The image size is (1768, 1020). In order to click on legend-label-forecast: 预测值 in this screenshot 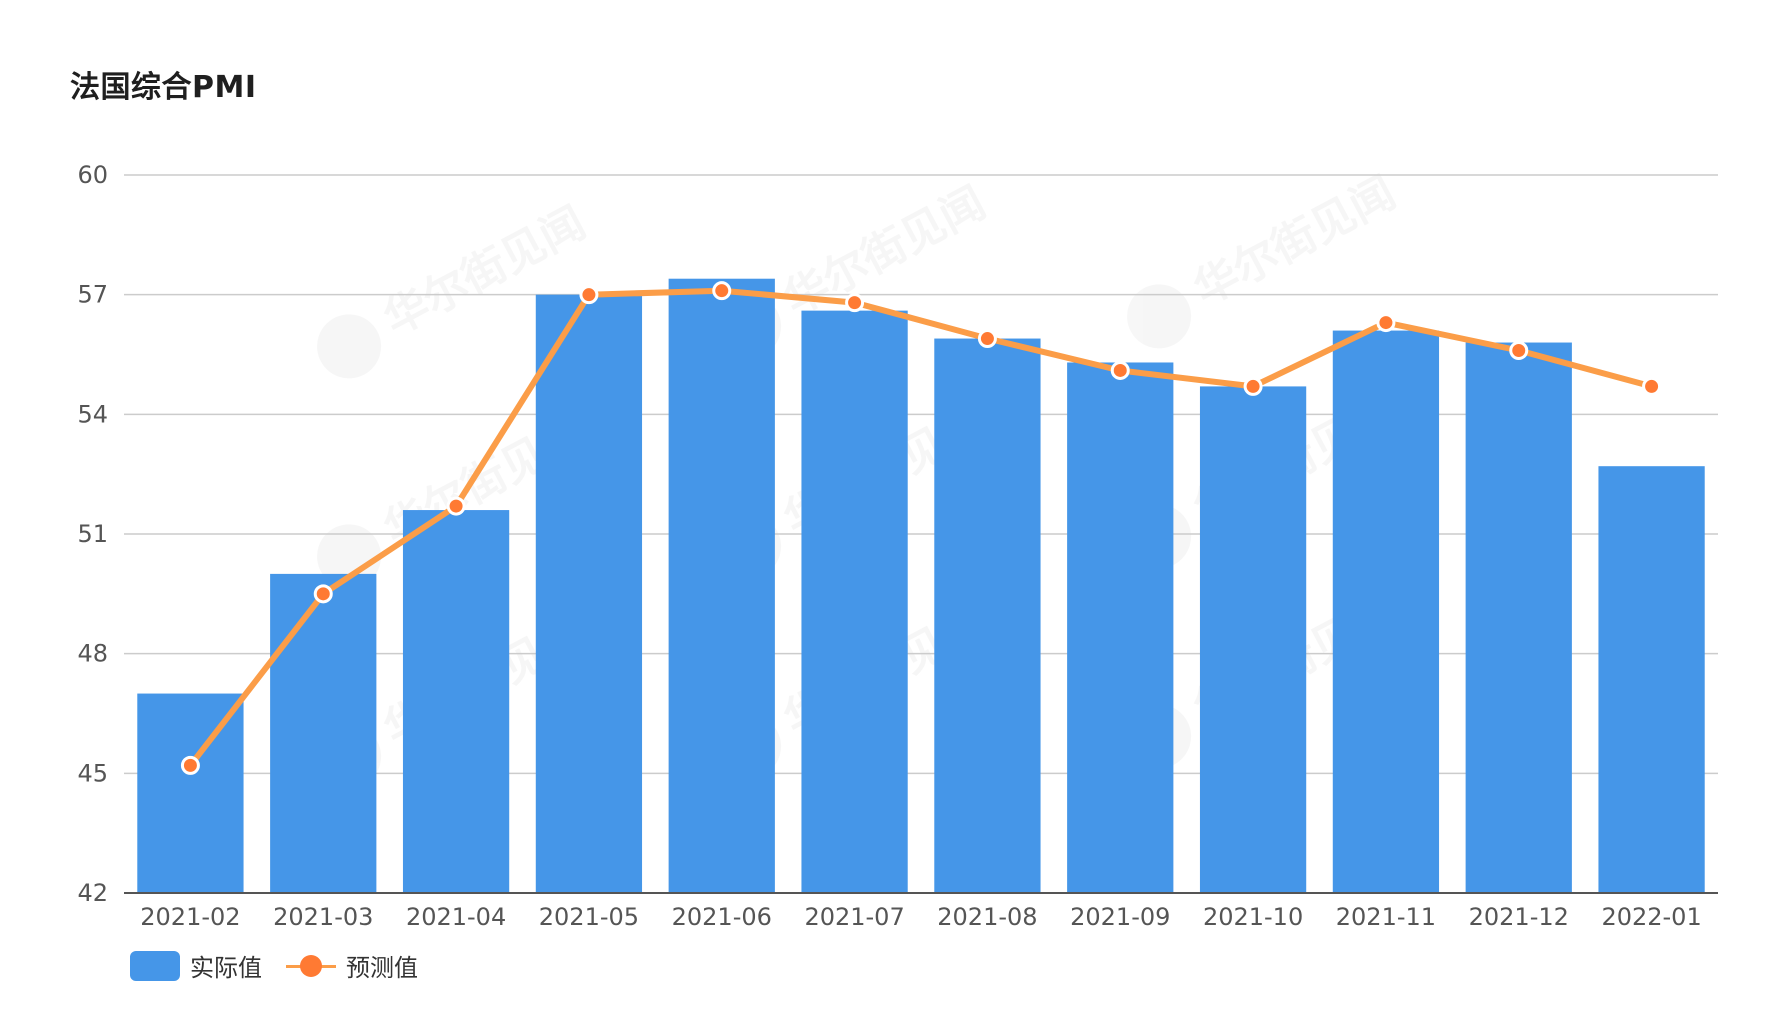, I will do `click(382, 968)`.